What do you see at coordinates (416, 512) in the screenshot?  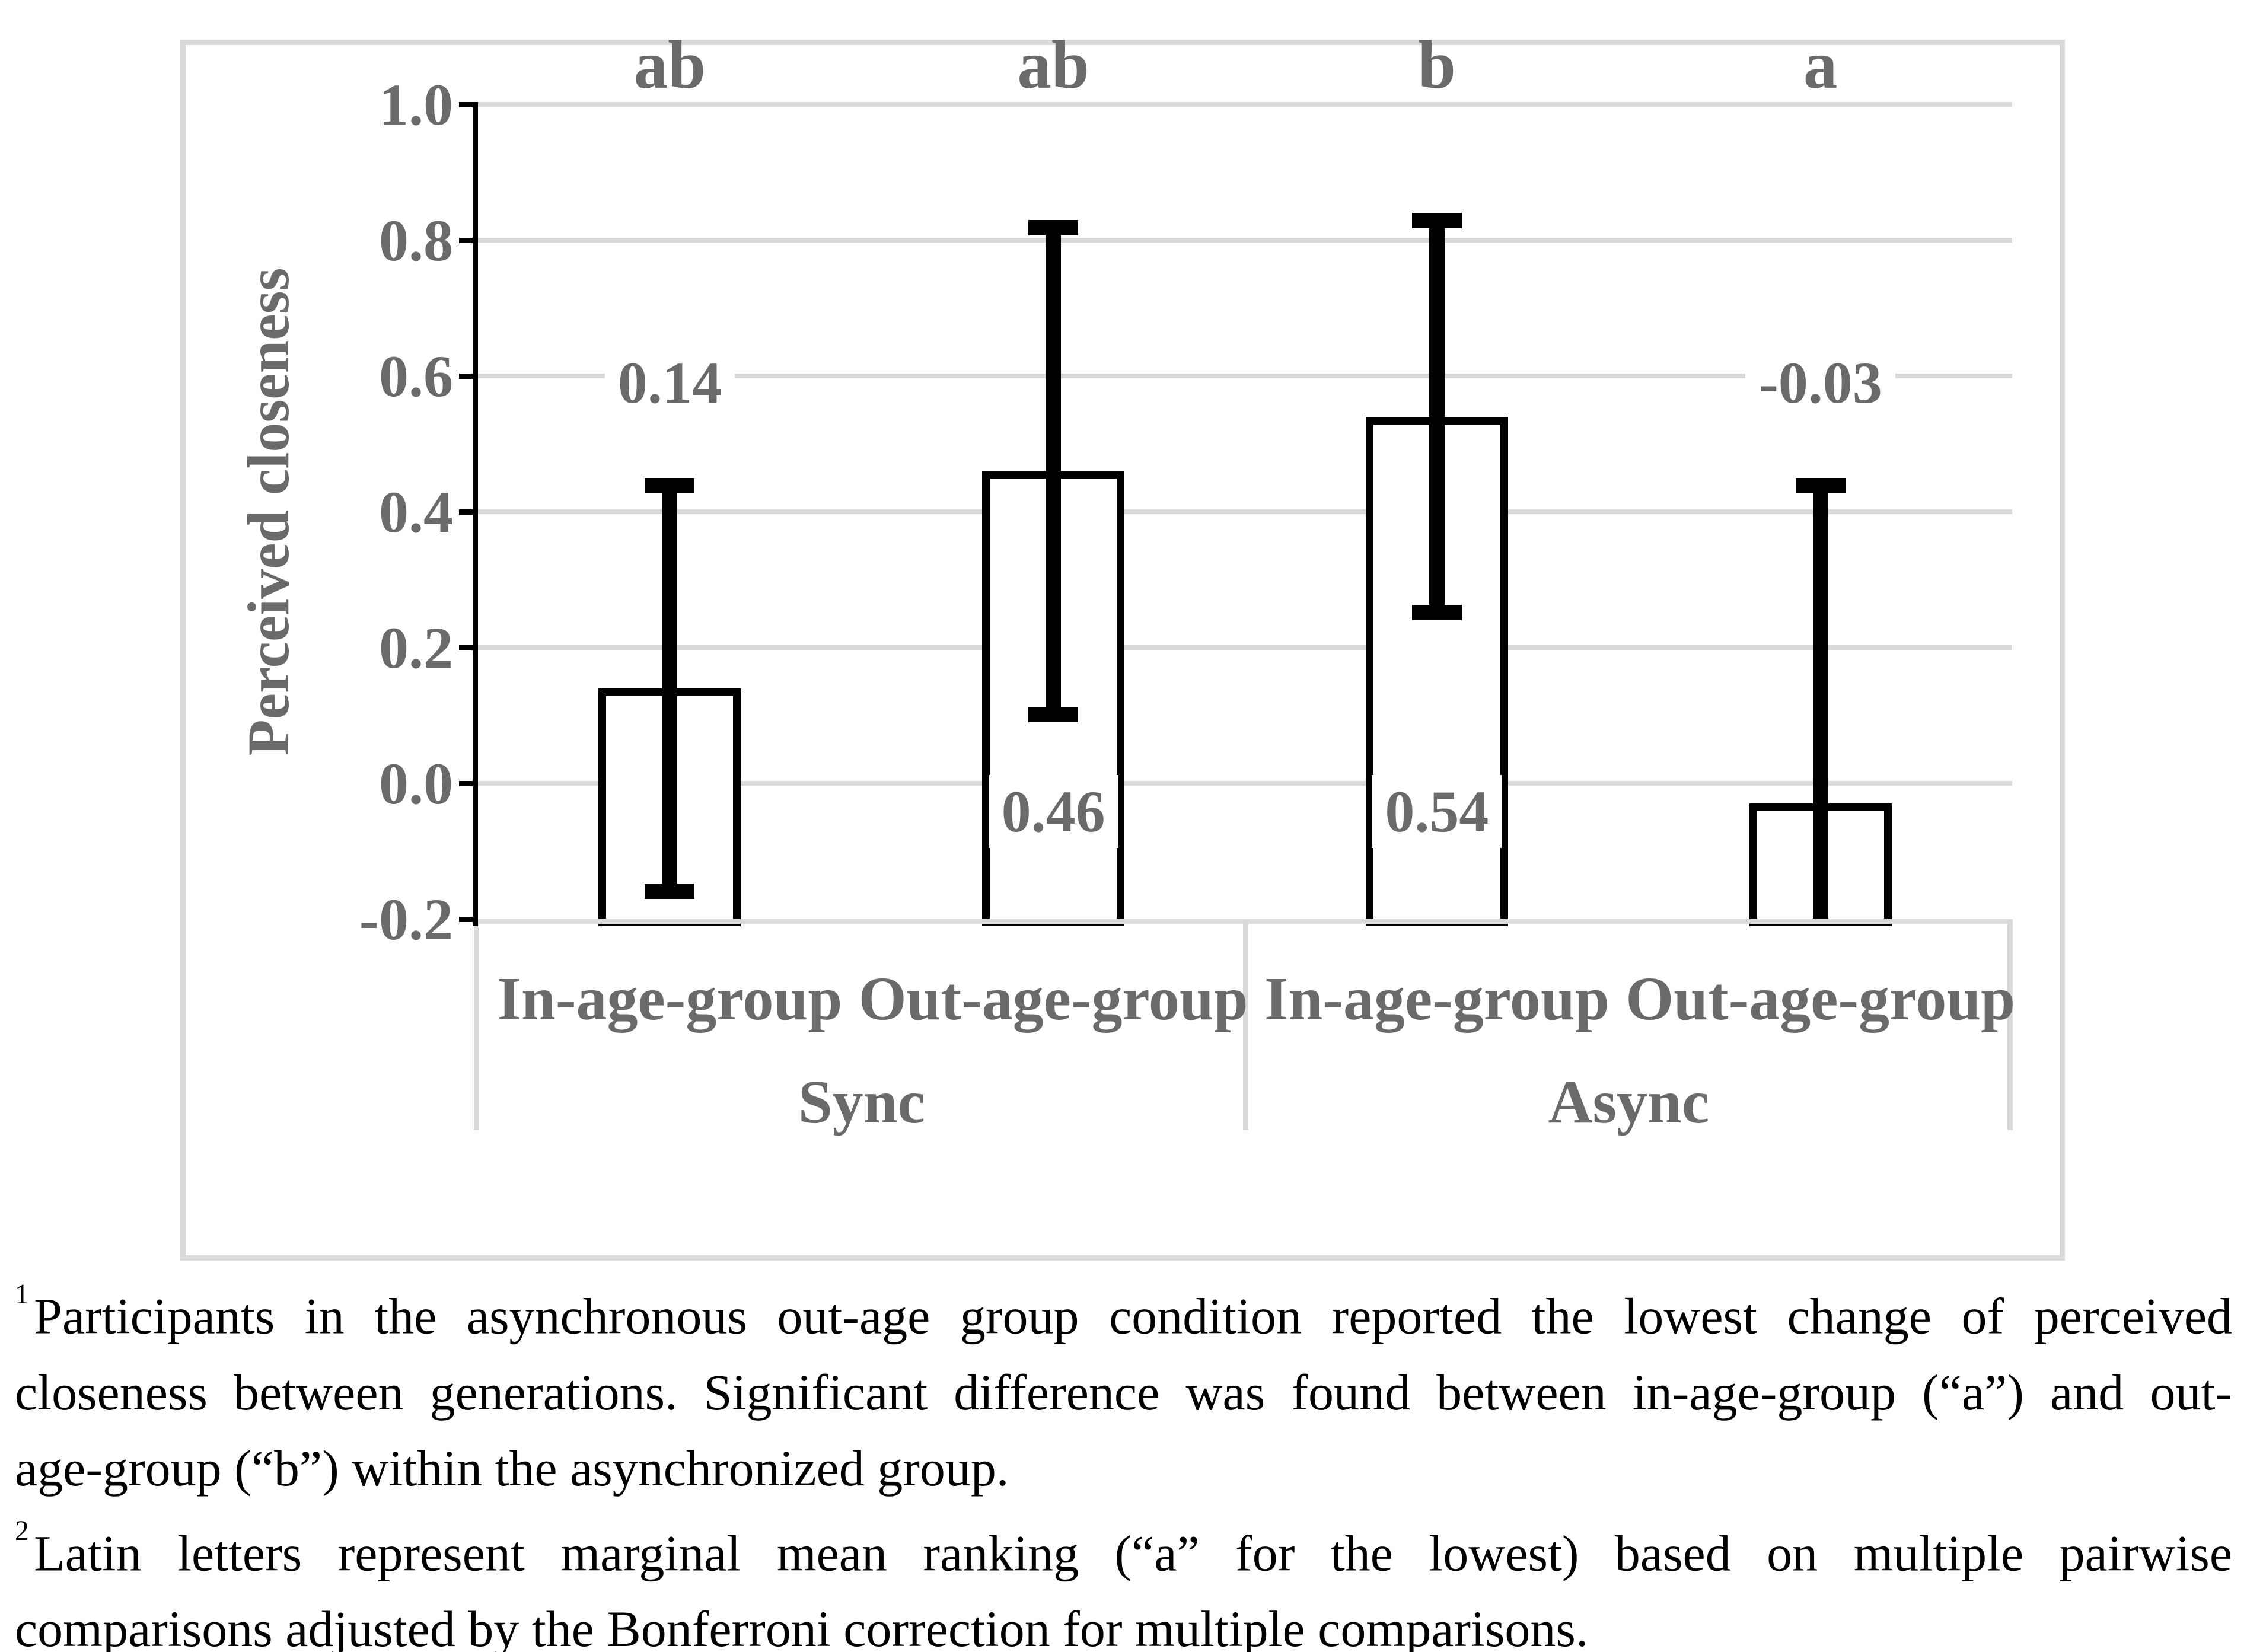 I see `y-axis-tick-label: 0.4` at bounding box center [416, 512].